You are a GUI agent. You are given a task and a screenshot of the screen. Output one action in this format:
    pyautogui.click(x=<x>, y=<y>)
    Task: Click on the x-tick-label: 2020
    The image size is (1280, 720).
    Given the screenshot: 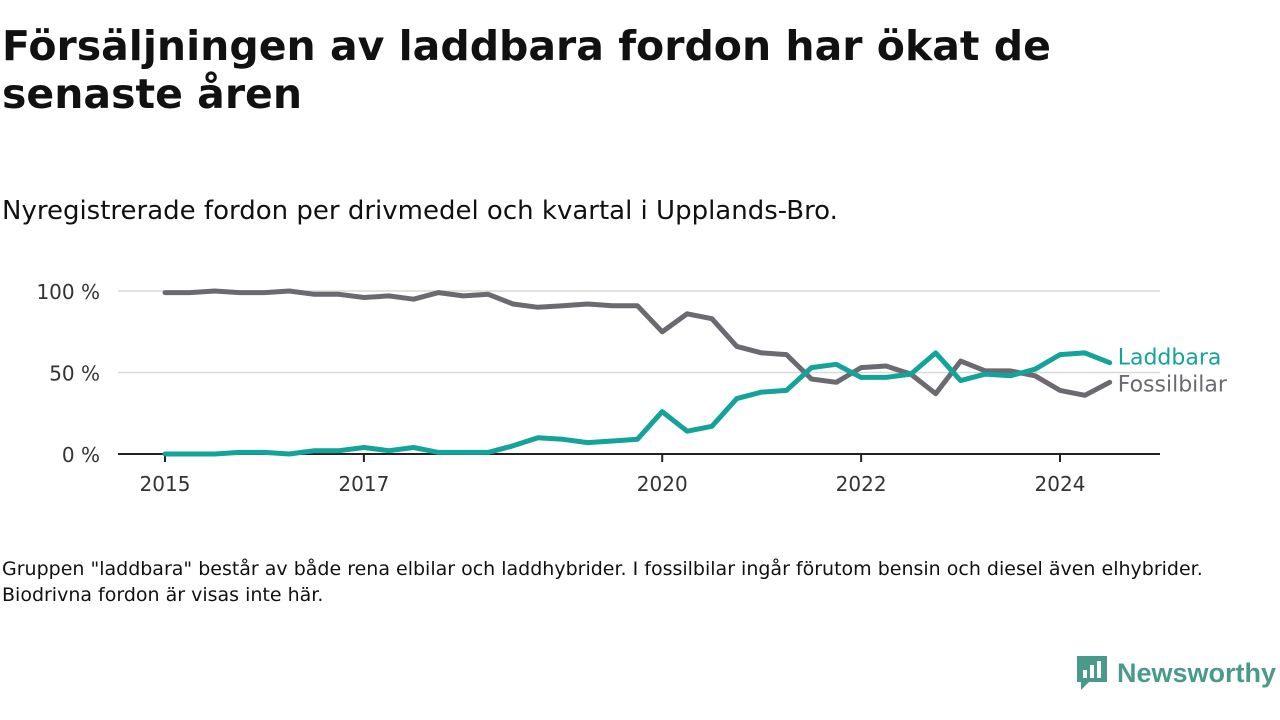 What is the action you would take?
    pyautogui.click(x=662, y=484)
    